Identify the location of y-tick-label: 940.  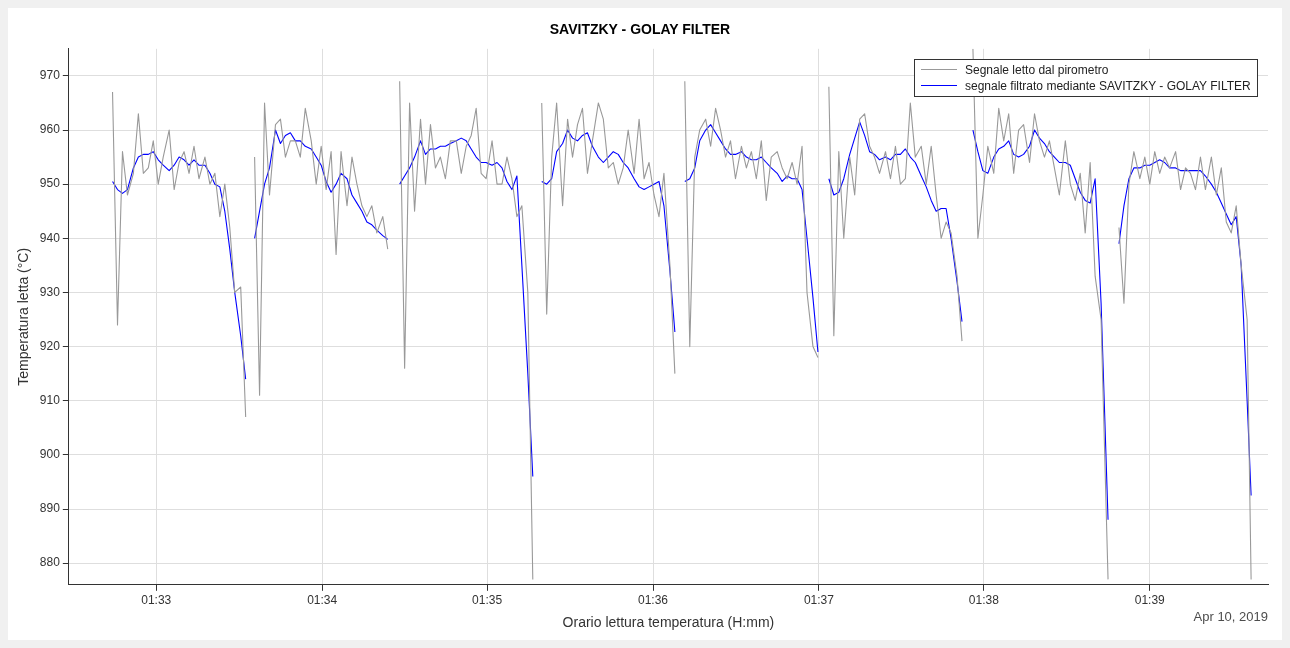
(50, 237).